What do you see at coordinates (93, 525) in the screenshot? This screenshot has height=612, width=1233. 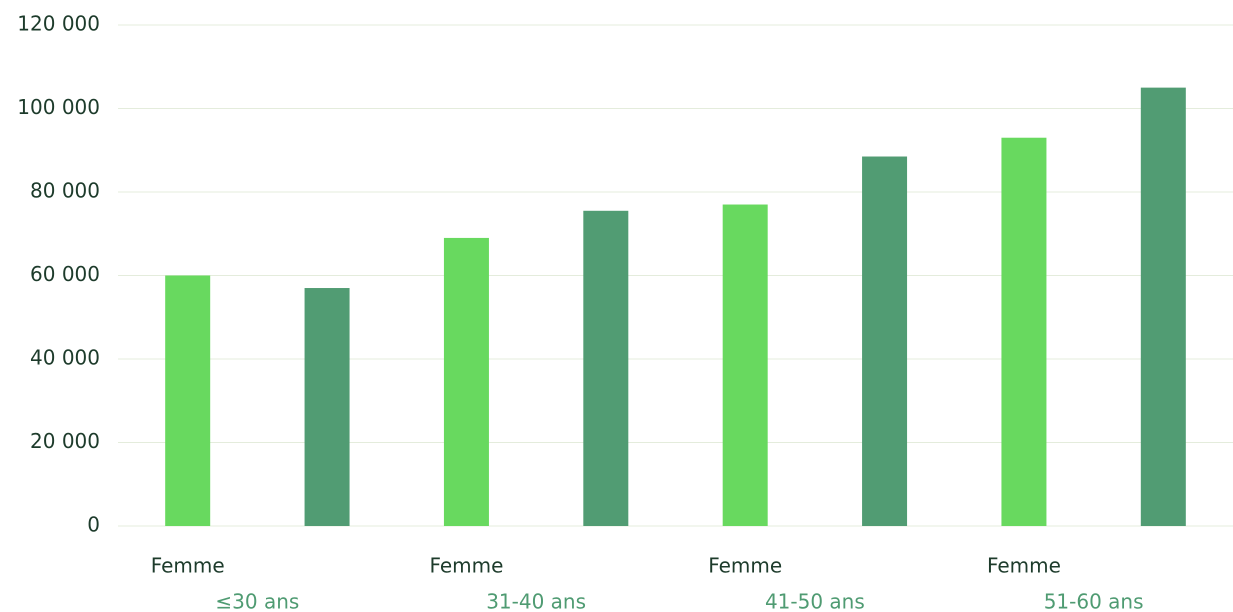 I see `y-tick-label: 0` at bounding box center [93, 525].